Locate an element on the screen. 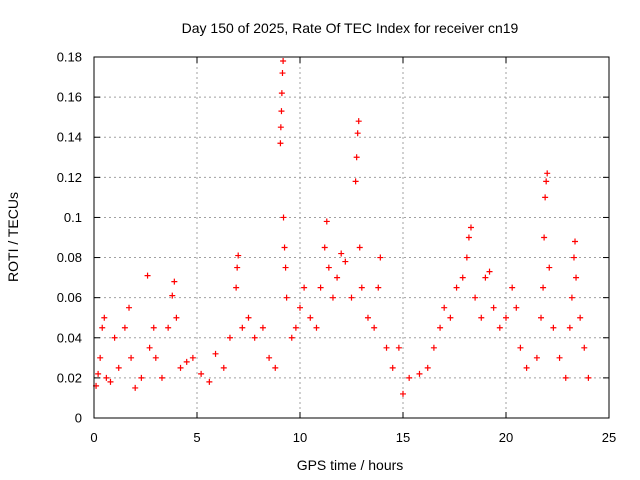  x-tick-label: 5 is located at coordinates (196, 437).